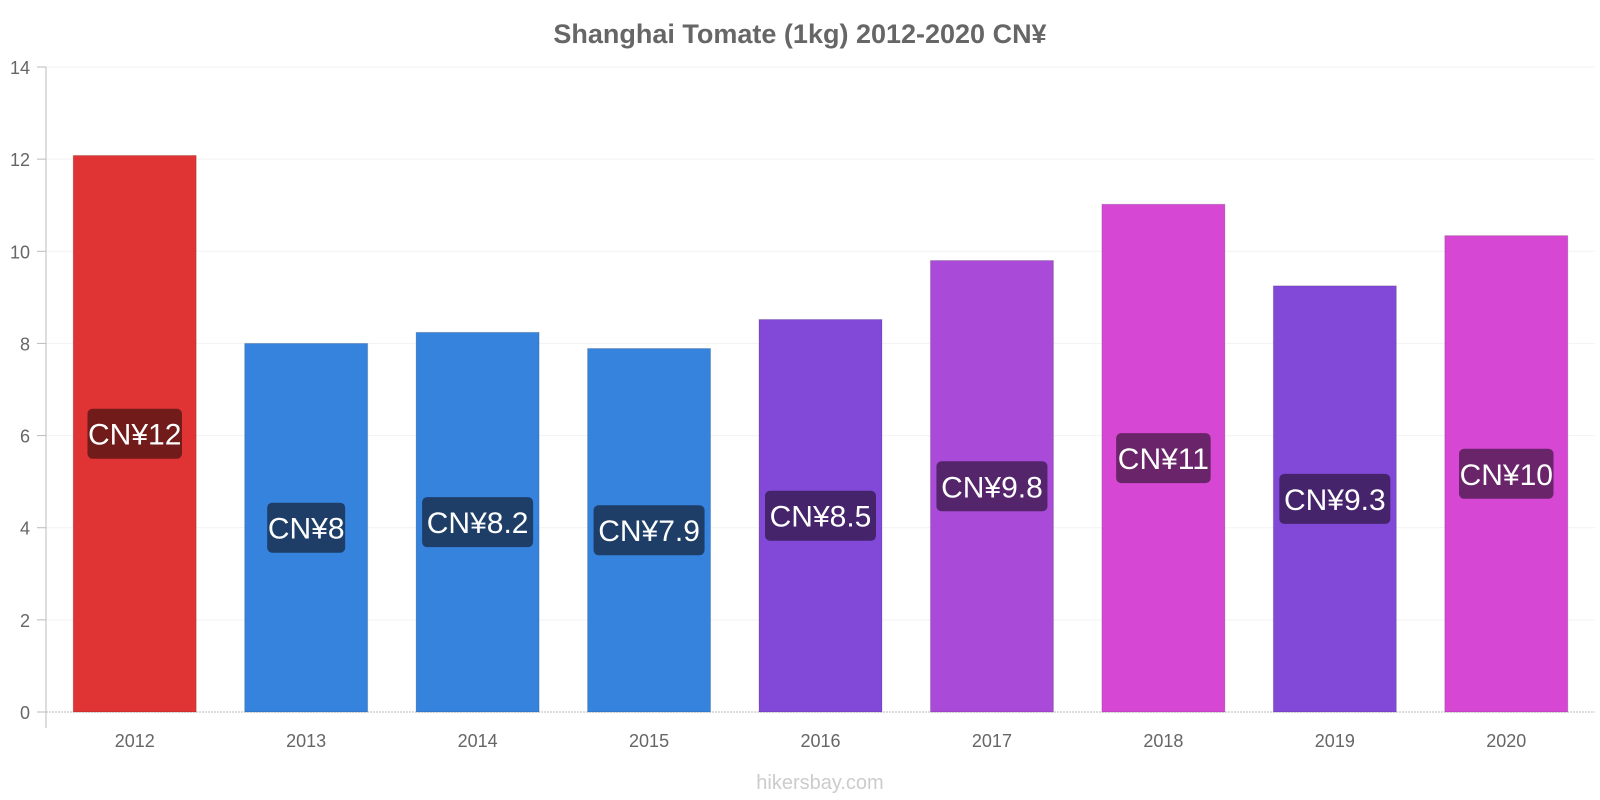 This screenshot has width=1600, height=800. What do you see at coordinates (25, 344) in the screenshot?
I see `y-tick-label: 8` at bounding box center [25, 344].